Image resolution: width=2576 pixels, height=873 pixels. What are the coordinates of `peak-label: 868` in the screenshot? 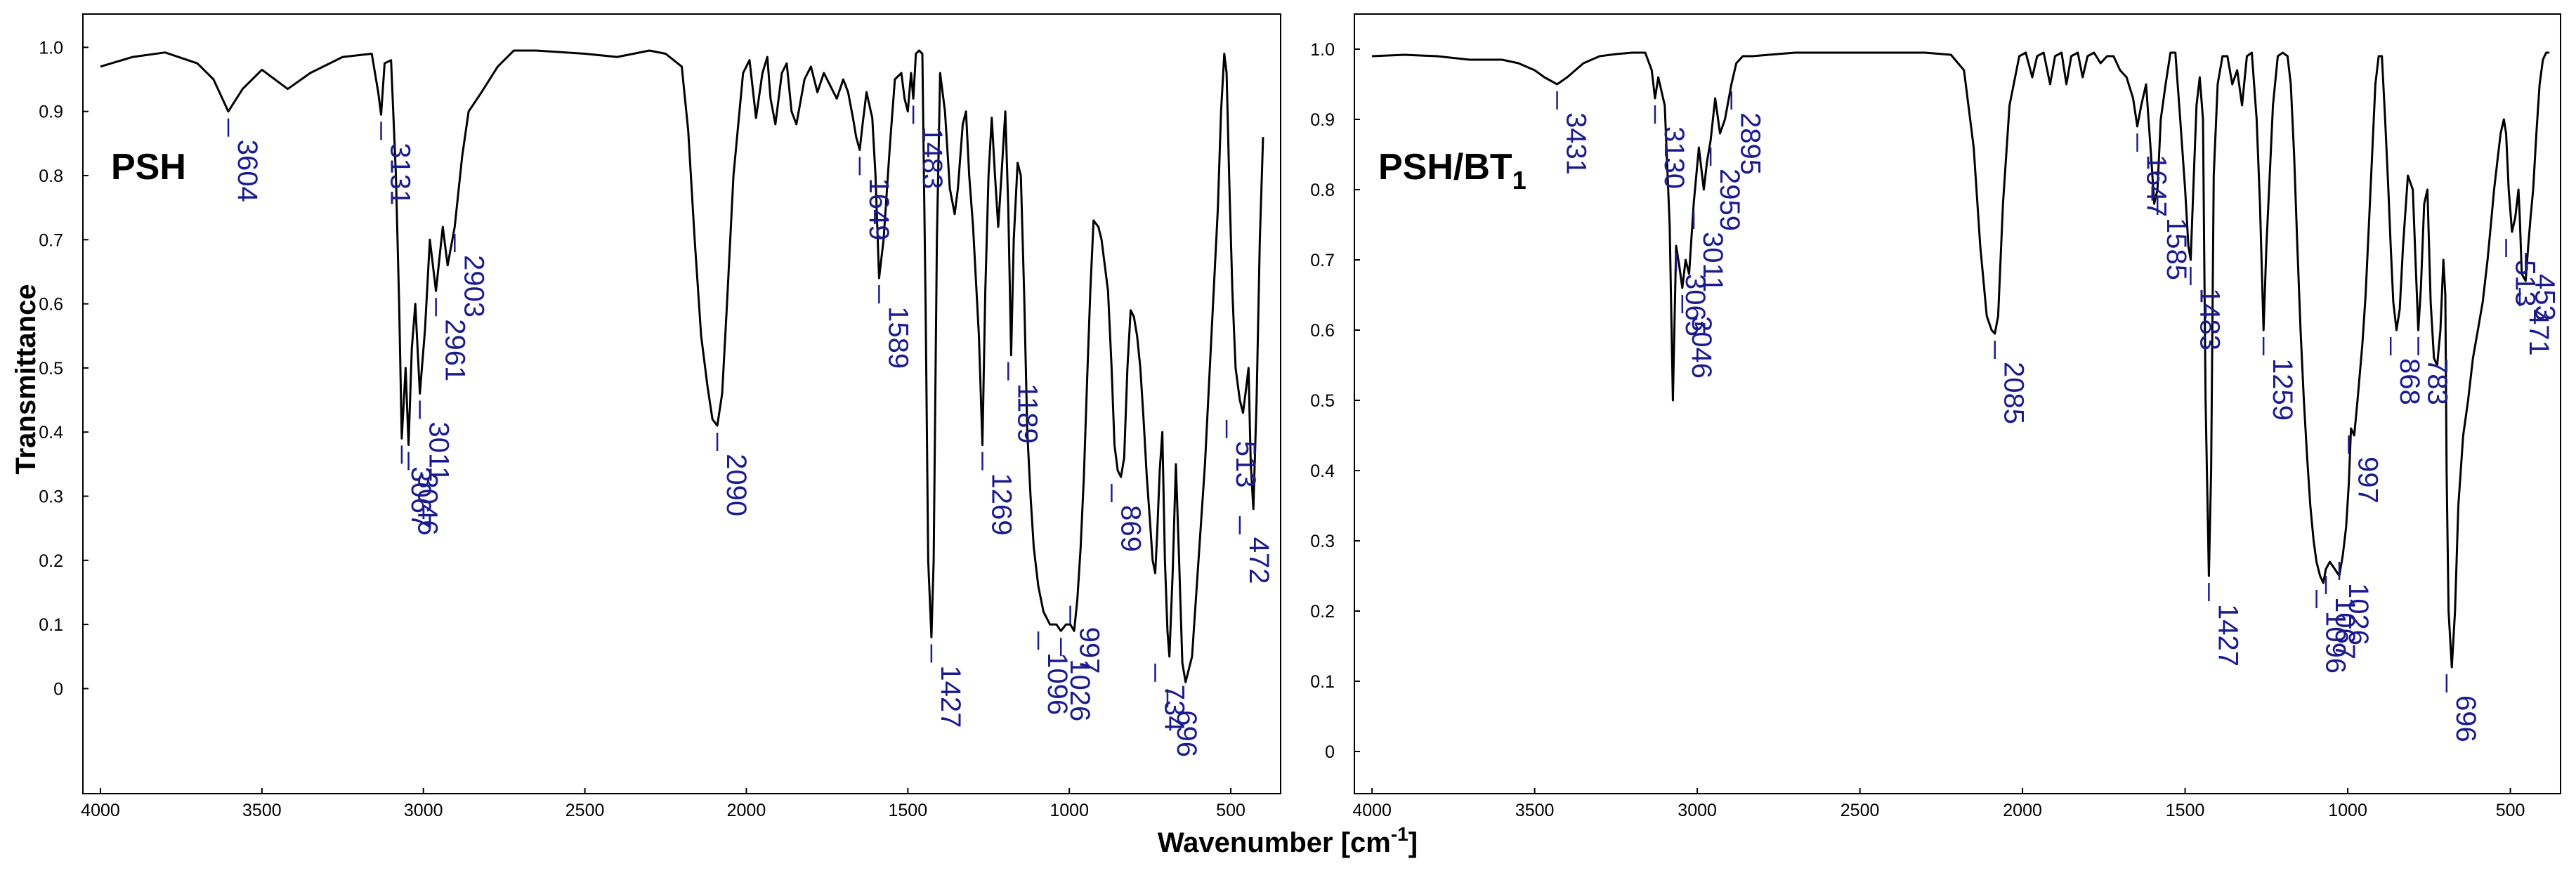 It's located at (2410, 381).